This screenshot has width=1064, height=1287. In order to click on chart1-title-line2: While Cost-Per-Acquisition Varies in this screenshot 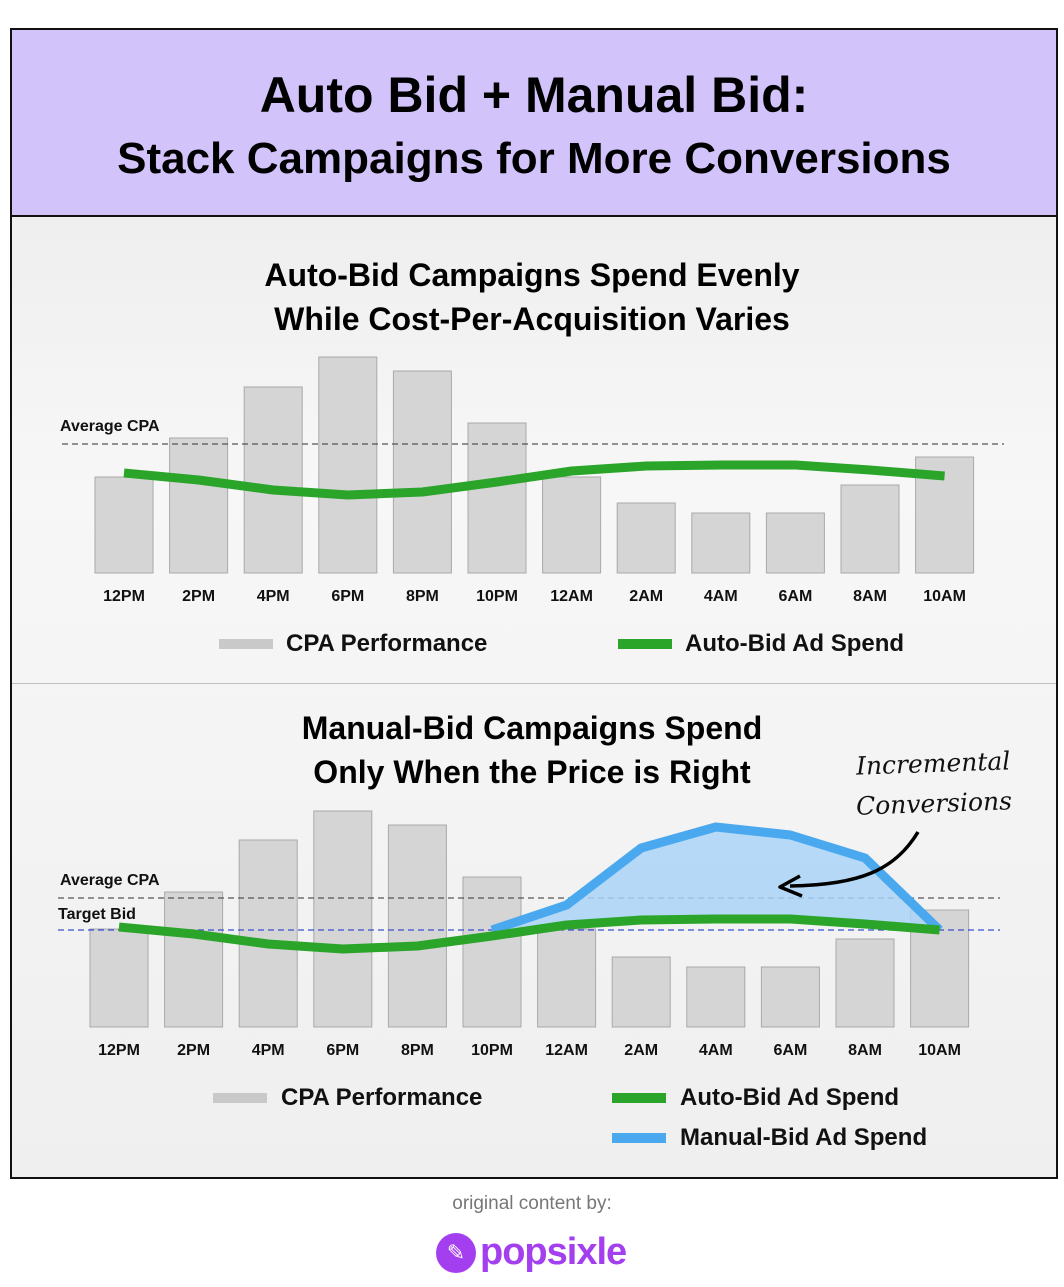, I will do `click(532, 319)`.